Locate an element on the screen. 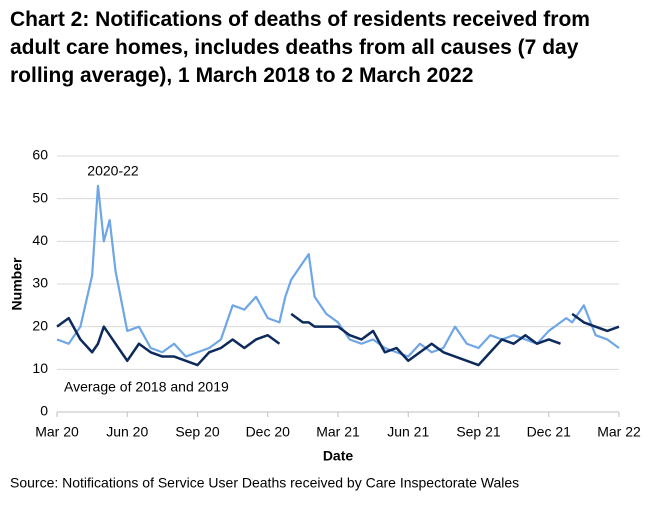  x-tick-label: Mar 21 is located at coordinates (338, 432).